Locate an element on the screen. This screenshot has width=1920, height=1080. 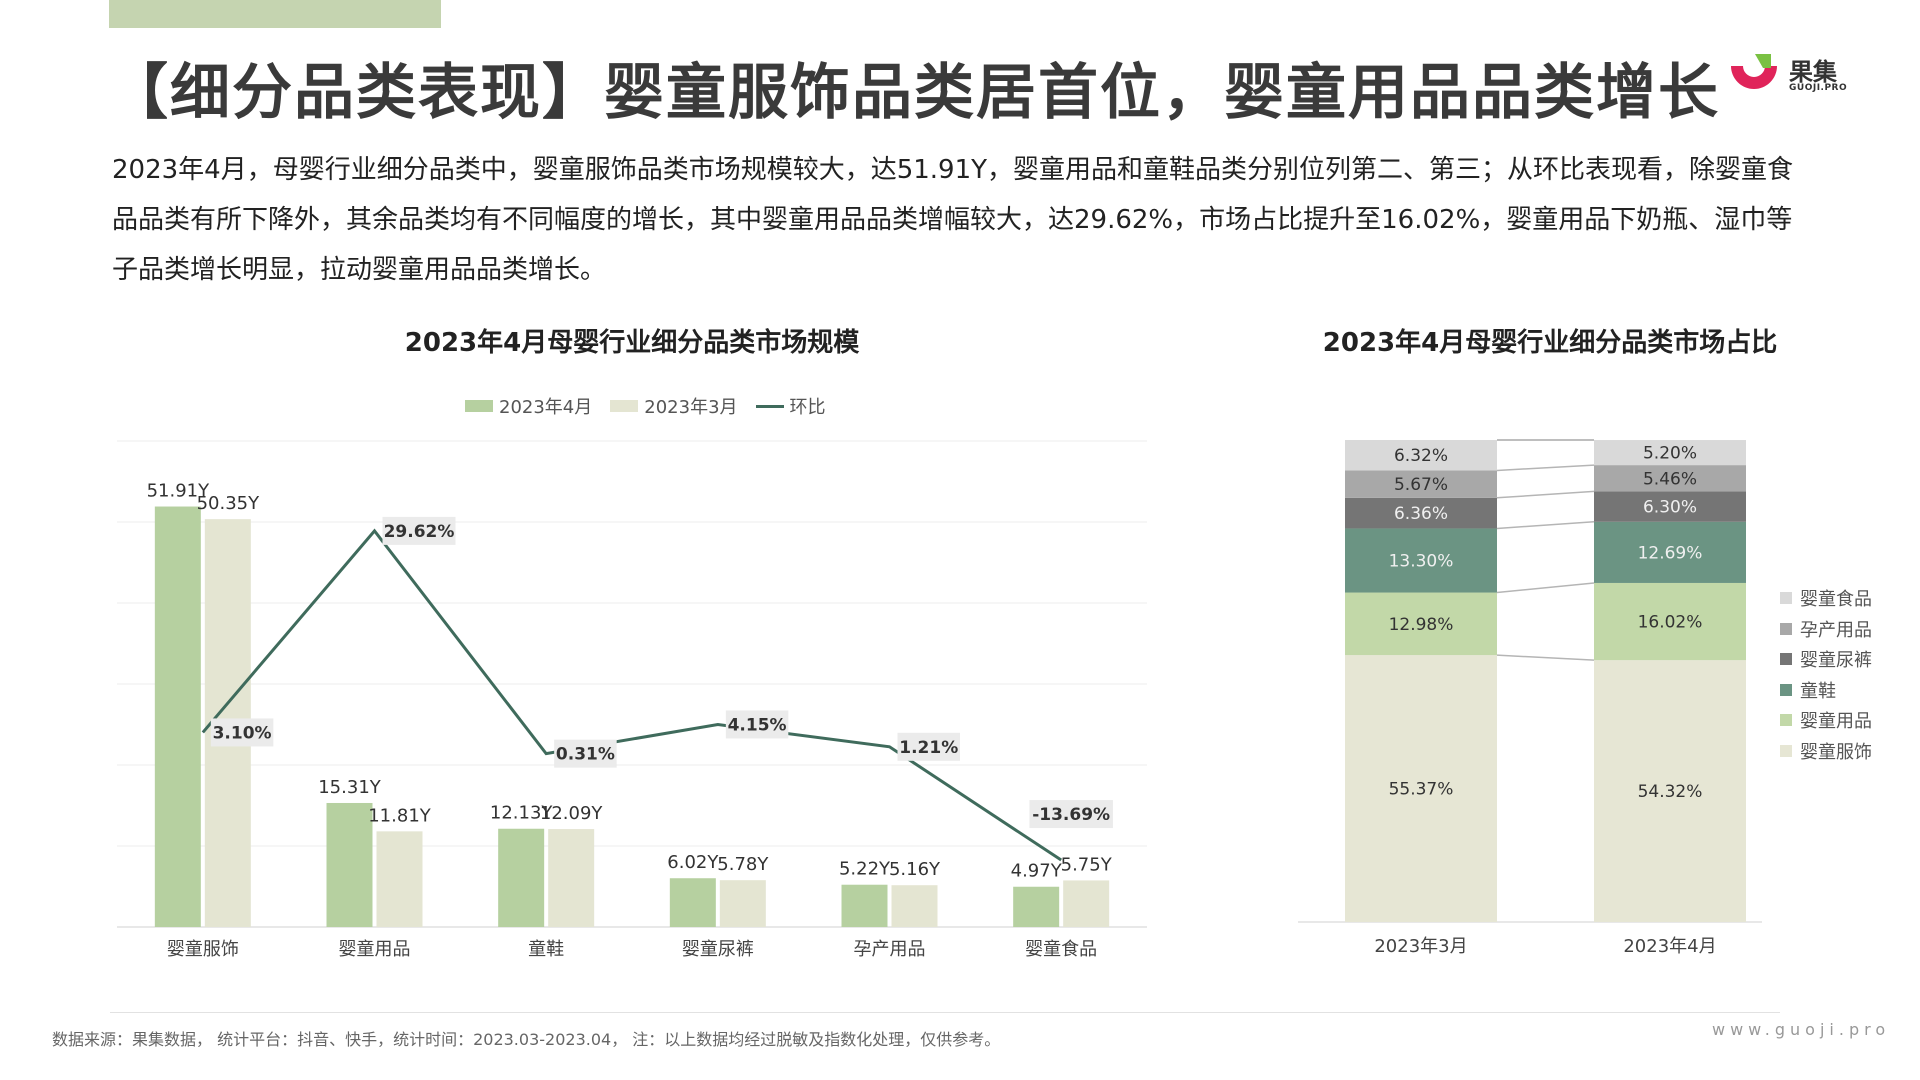
stack-legend-item: 婴童尿裤 is located at coordinates (1826, 659).